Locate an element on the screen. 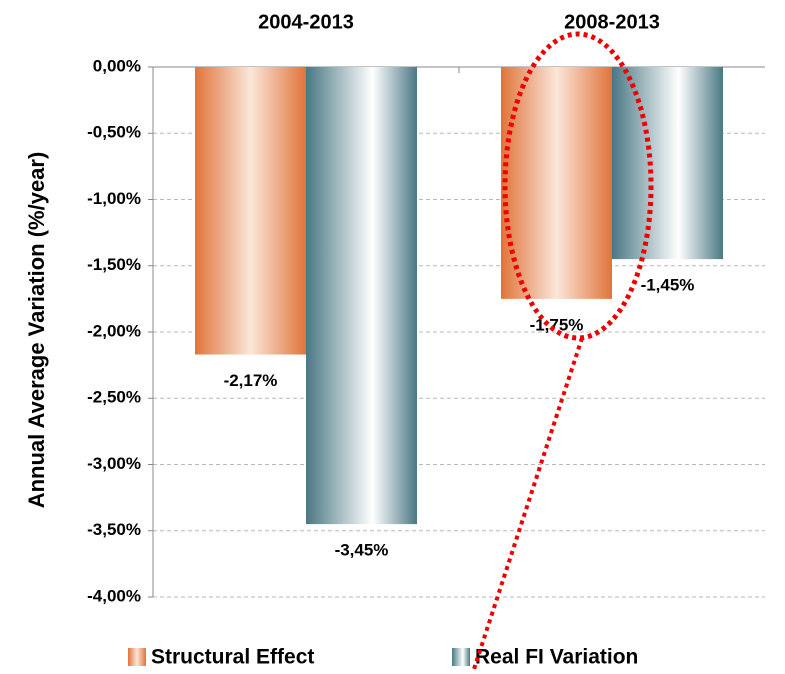 Image resolution: width=785 pixels, height=674 pixels. y-tick-label: -3,50% is located at coordinates (114, 529).